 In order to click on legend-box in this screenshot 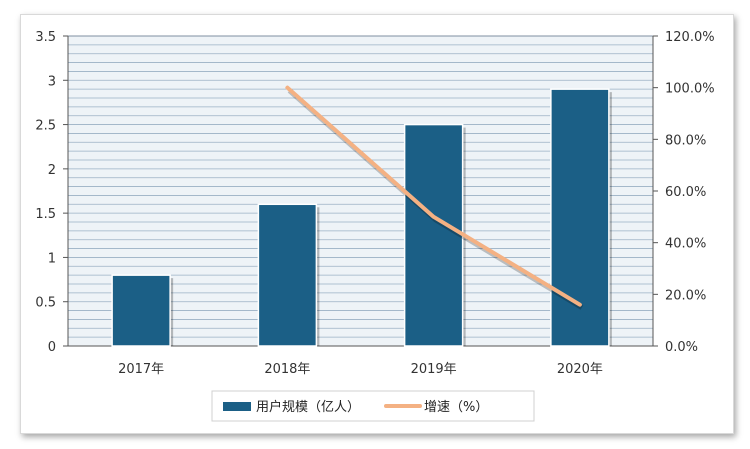, I will do `click(373, 406)`.